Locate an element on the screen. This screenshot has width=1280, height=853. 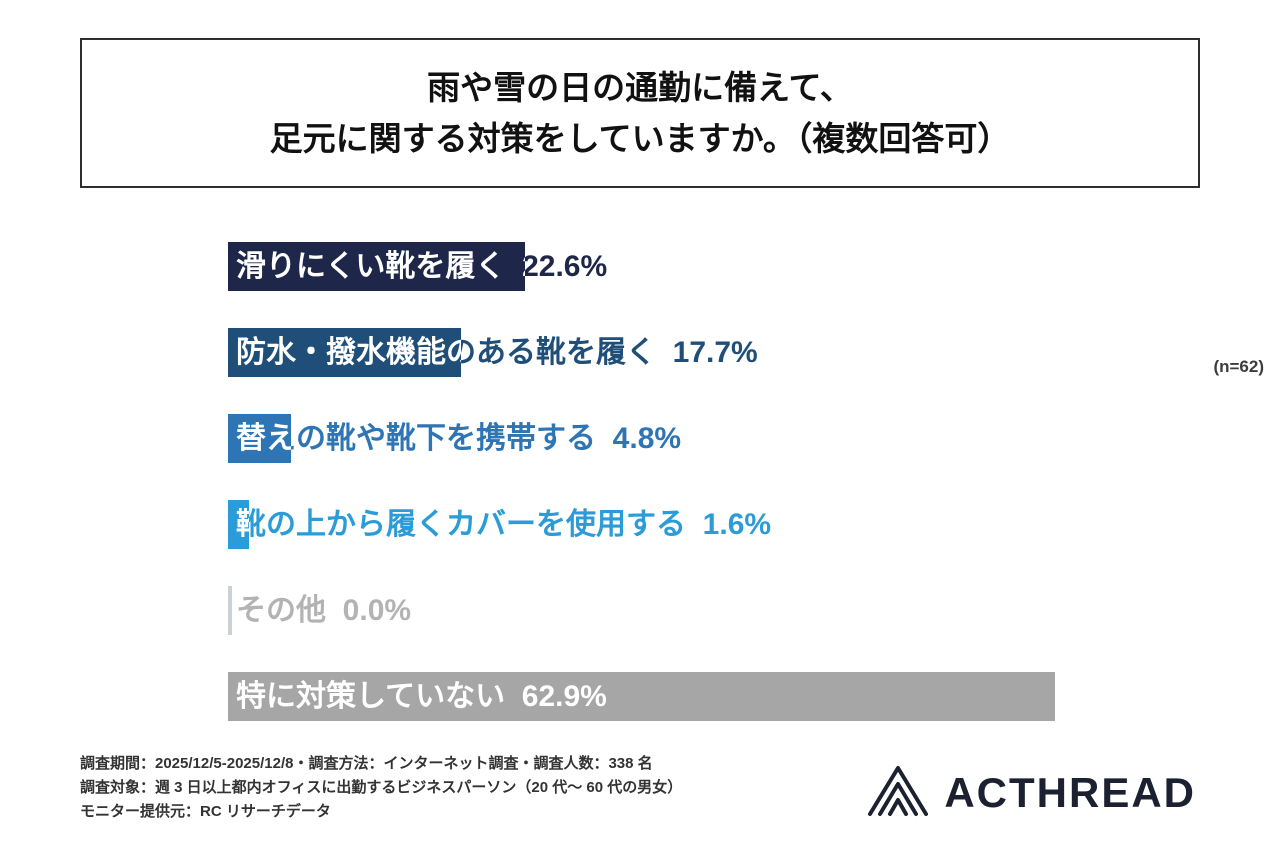
bar-row: 特に対策していない 62.9% 特に対策していない 62.9% is located at coordinates (641, 696).